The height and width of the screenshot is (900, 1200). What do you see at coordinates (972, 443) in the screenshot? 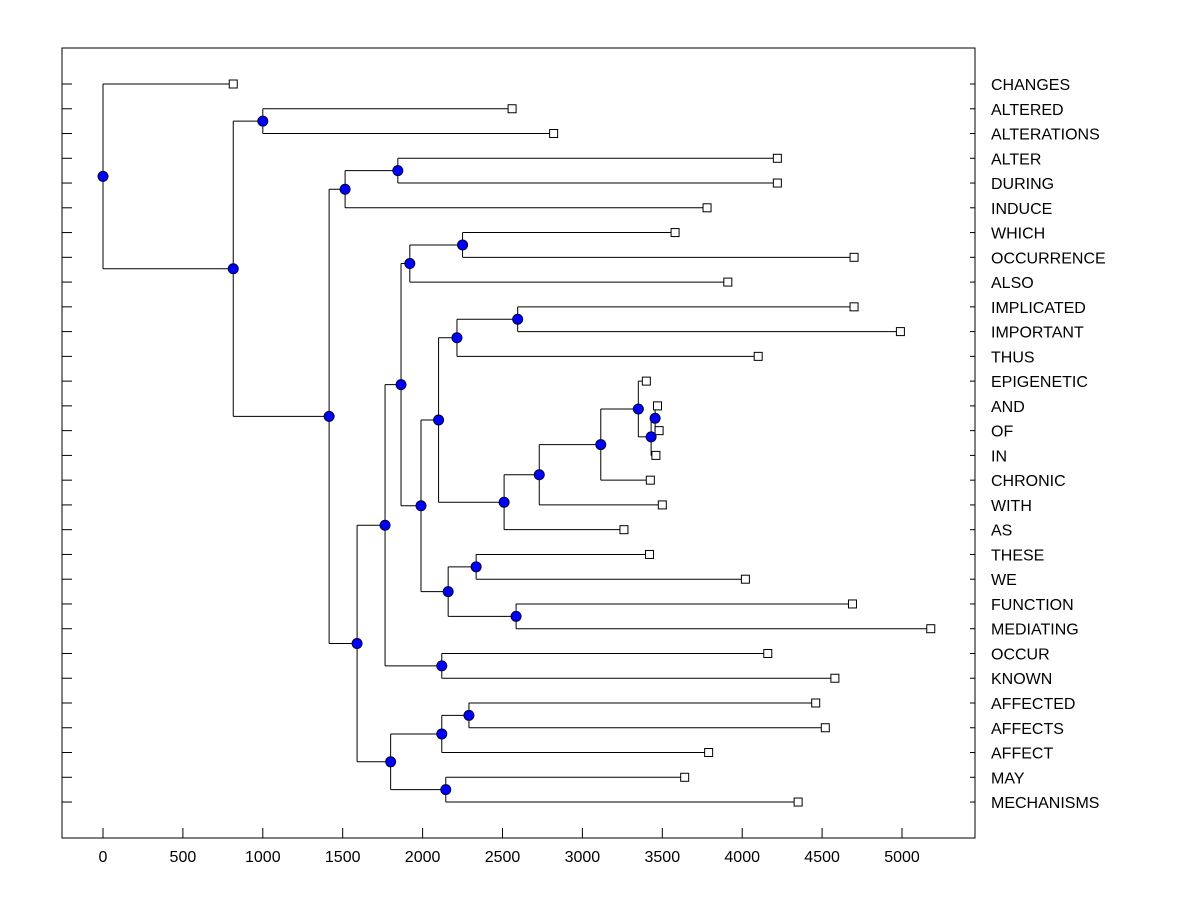
I see `right-axis-ticks` at bounding box center [972, 443].